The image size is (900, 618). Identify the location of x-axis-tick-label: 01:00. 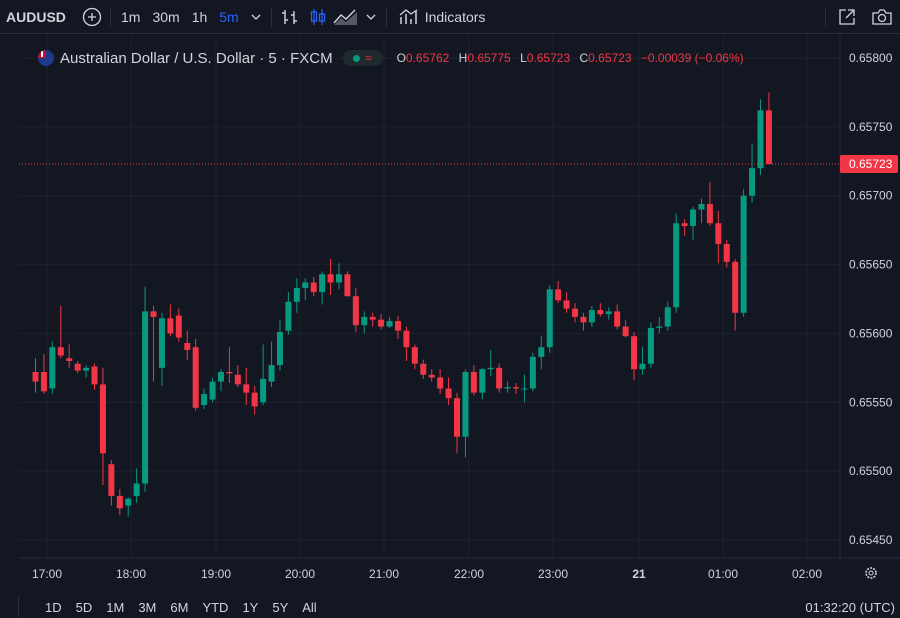
(723, 574).